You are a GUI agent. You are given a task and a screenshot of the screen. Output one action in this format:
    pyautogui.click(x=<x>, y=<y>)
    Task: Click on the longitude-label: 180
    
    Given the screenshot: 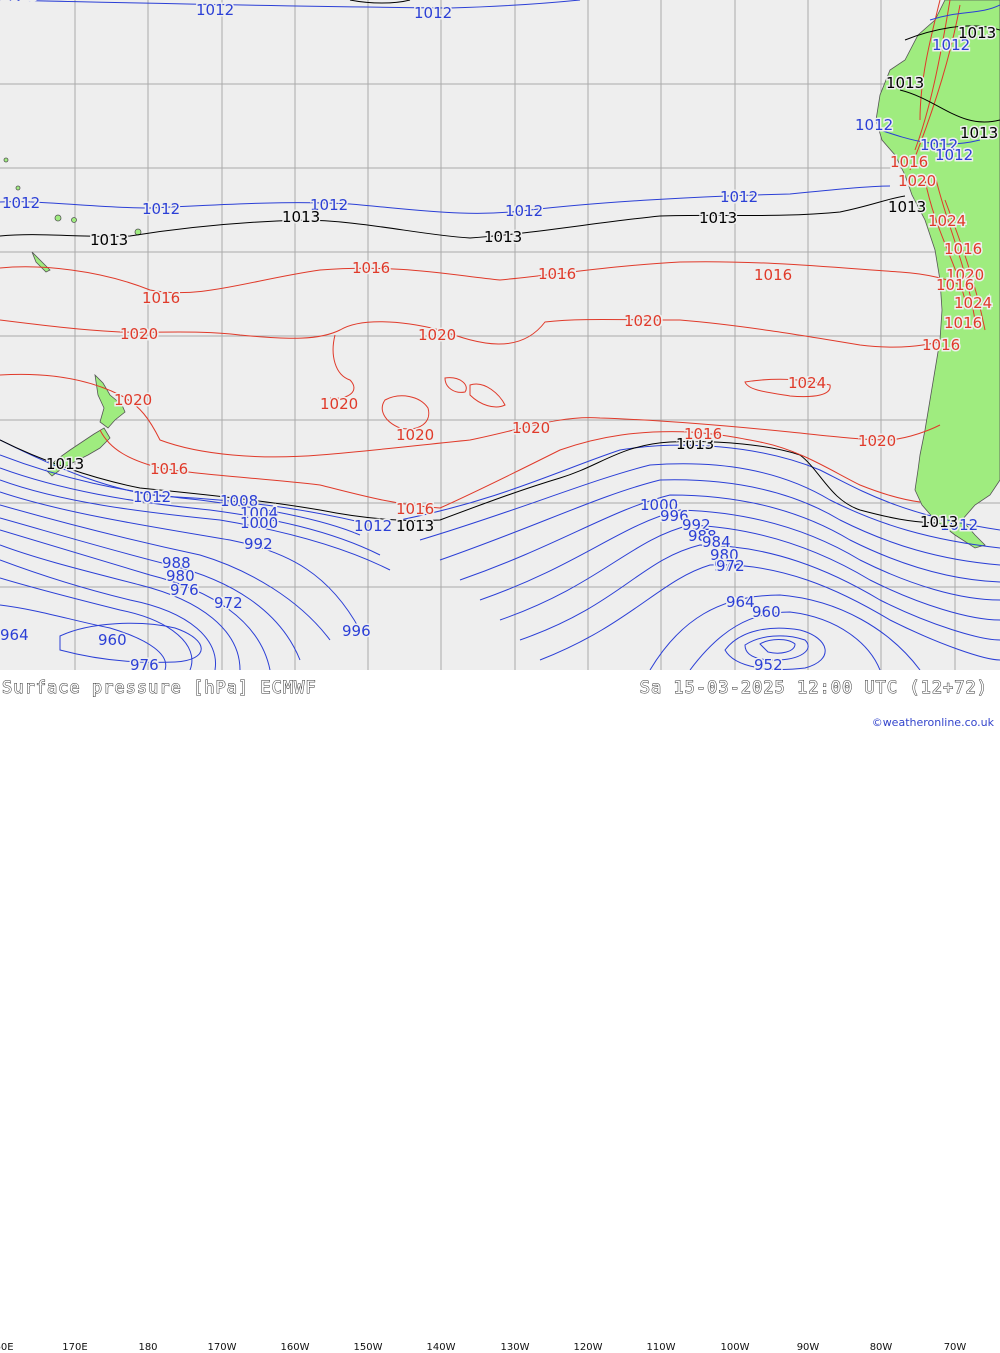 What is the action you would take?
    pyautogui.click(x=148, y=1347)
    